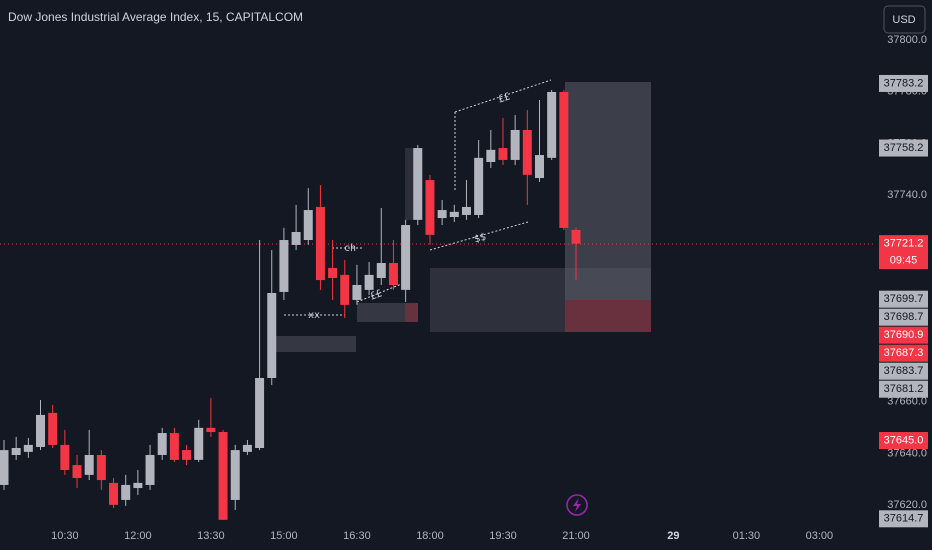  What do you see at coordinates (907, 505) in the screenshot?
I see `y-tick-label: 37620.0` at bounding box center [907, 505].